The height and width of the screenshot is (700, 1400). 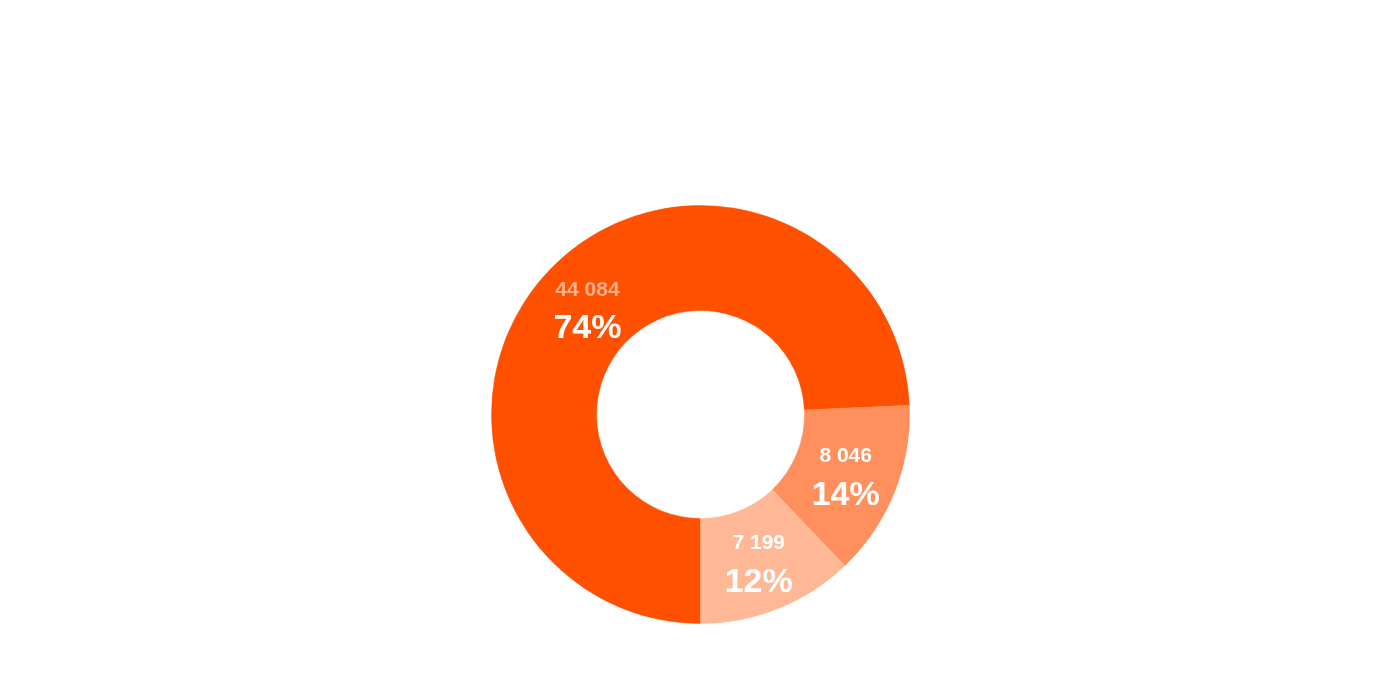 What do you see at coordinates (759, 542) in the screenshot?
I see `data-label: 7 199` at bounding box center [759, 542].